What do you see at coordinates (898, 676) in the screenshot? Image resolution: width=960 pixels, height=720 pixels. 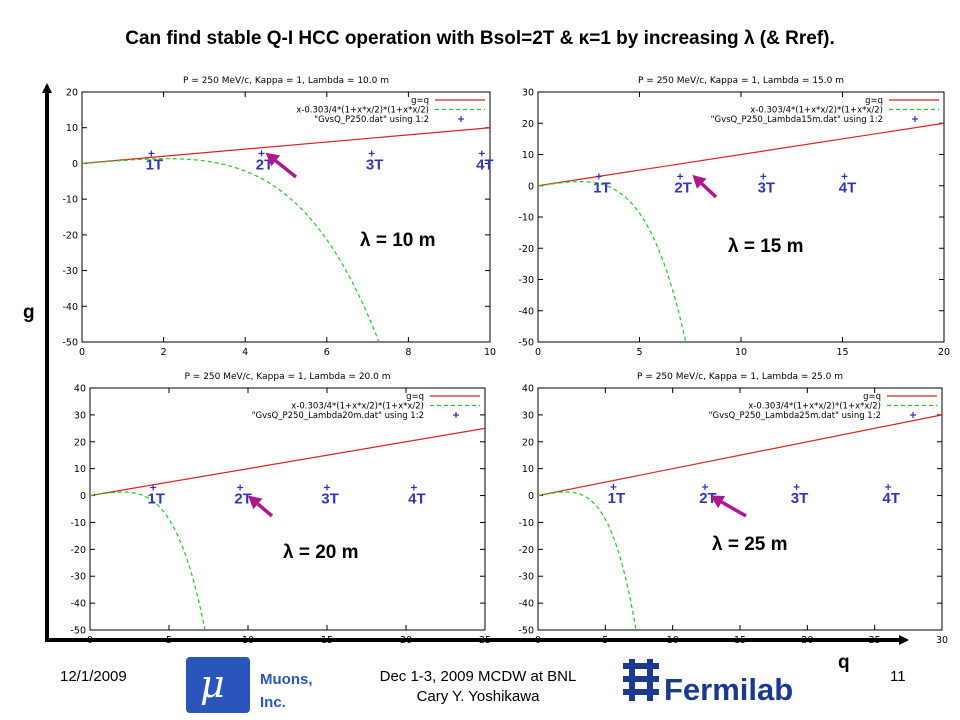 I see `footer-page-number: 11` at bounding box center [898, 676].